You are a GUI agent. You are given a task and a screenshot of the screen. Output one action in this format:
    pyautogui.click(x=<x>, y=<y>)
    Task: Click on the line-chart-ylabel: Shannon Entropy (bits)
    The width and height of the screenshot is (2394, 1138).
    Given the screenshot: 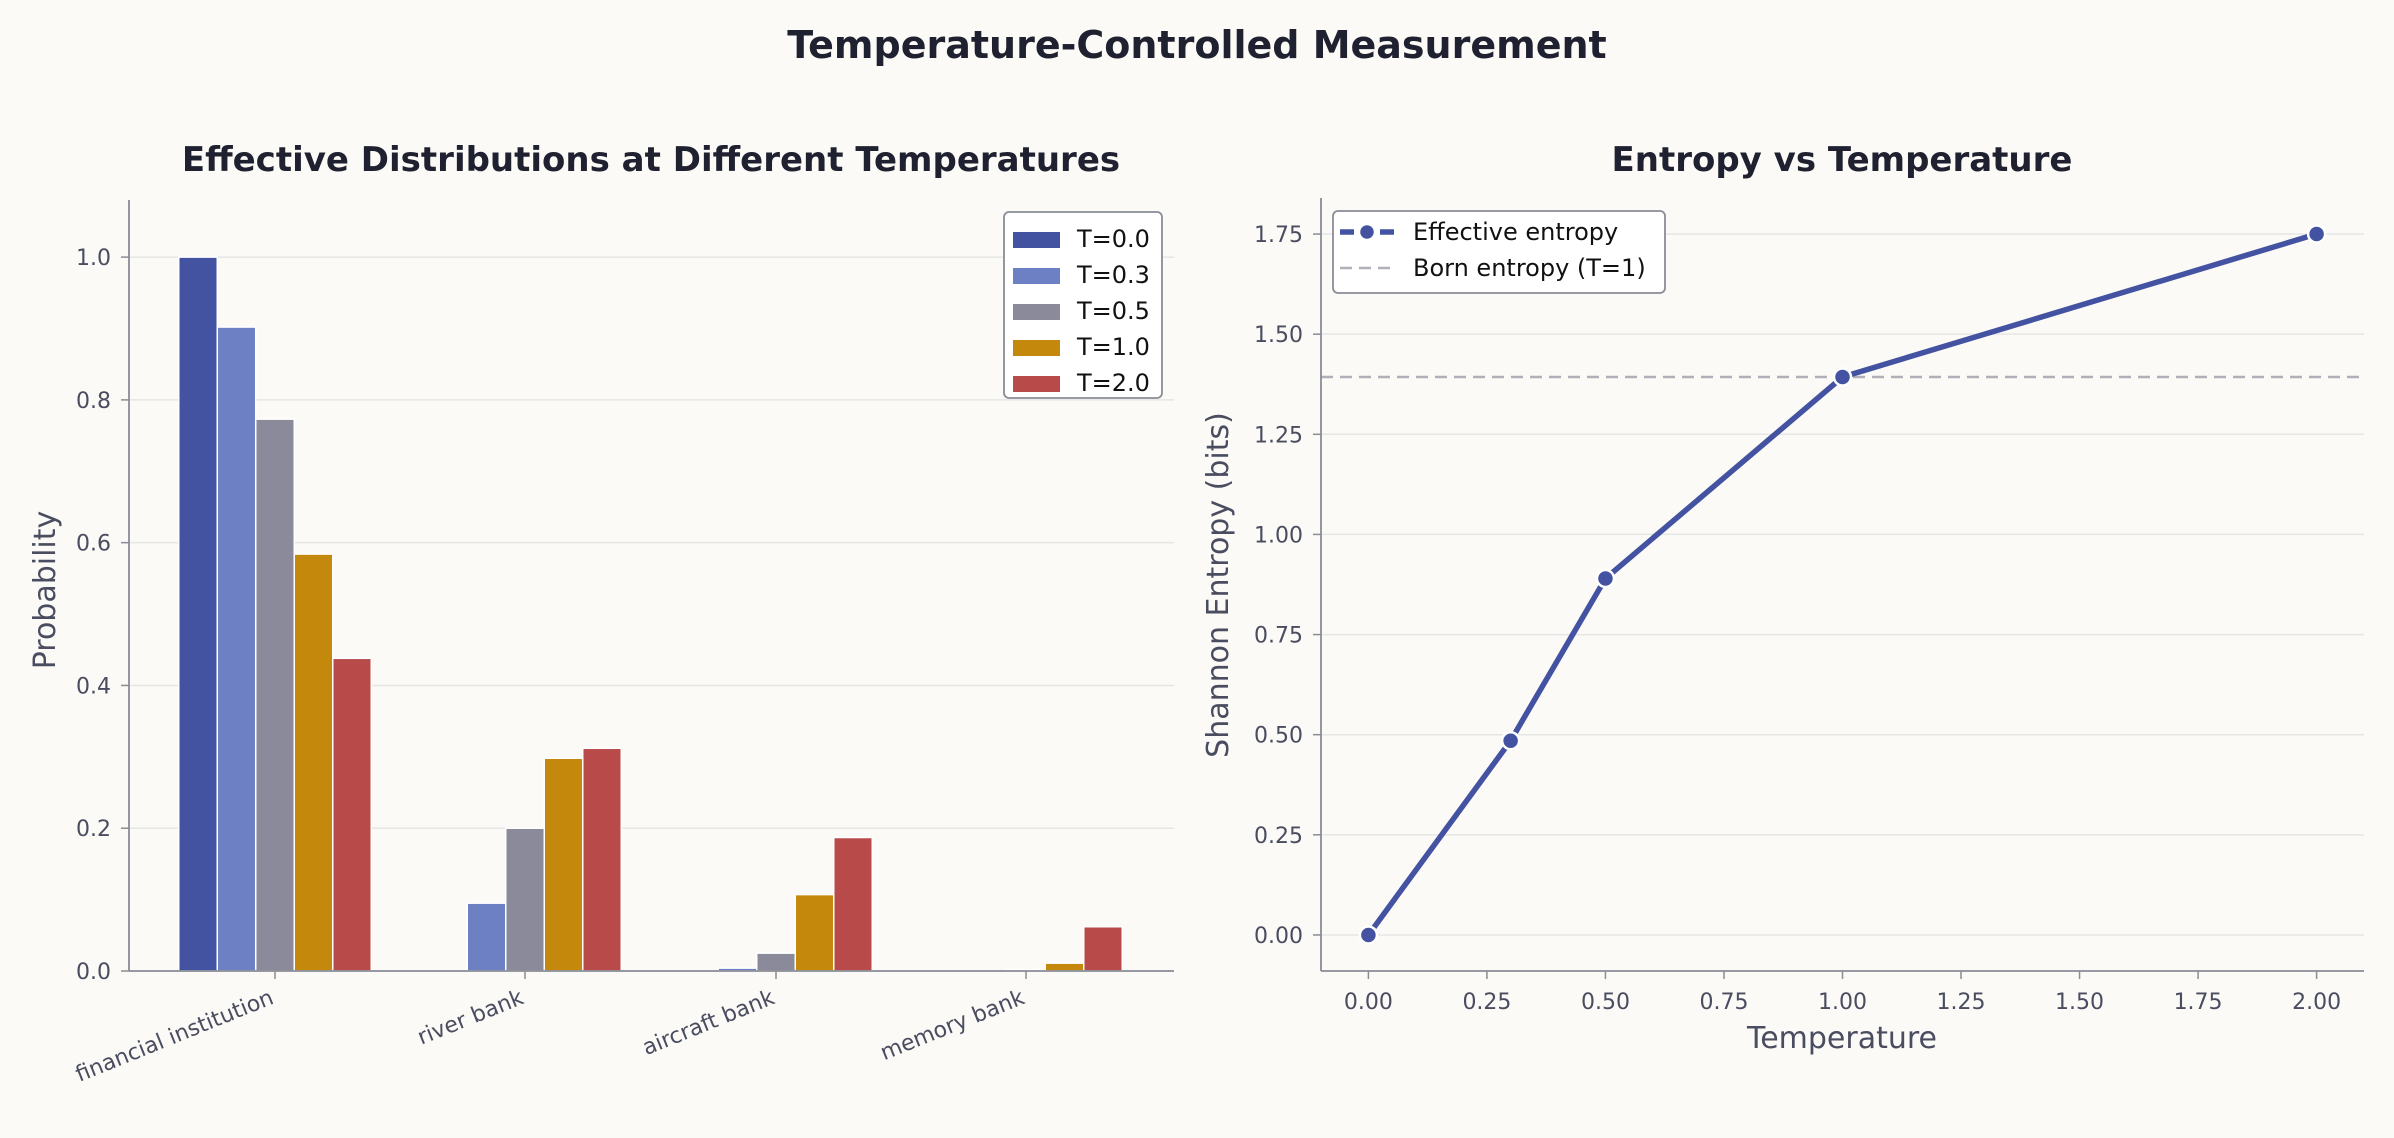 What is the action you would take?
    pyautogui.click(x=1218, y=585)
    